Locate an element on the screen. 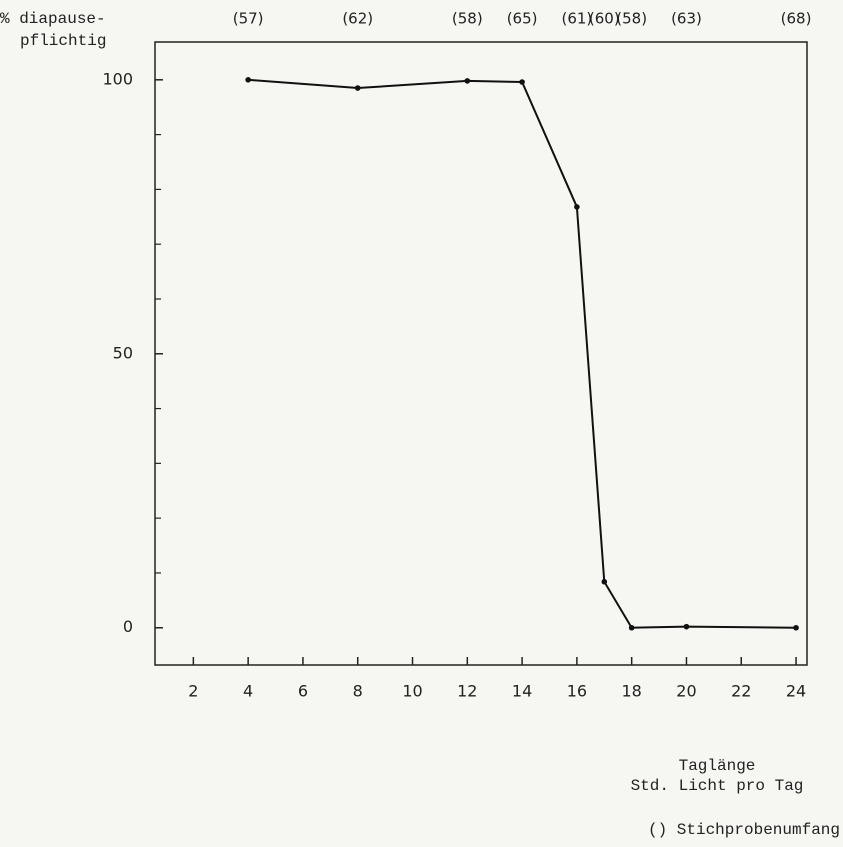 The height and width of the screenshot is (847, 843). note: () Stichprobenumfang is located at coordinates (744, 830).